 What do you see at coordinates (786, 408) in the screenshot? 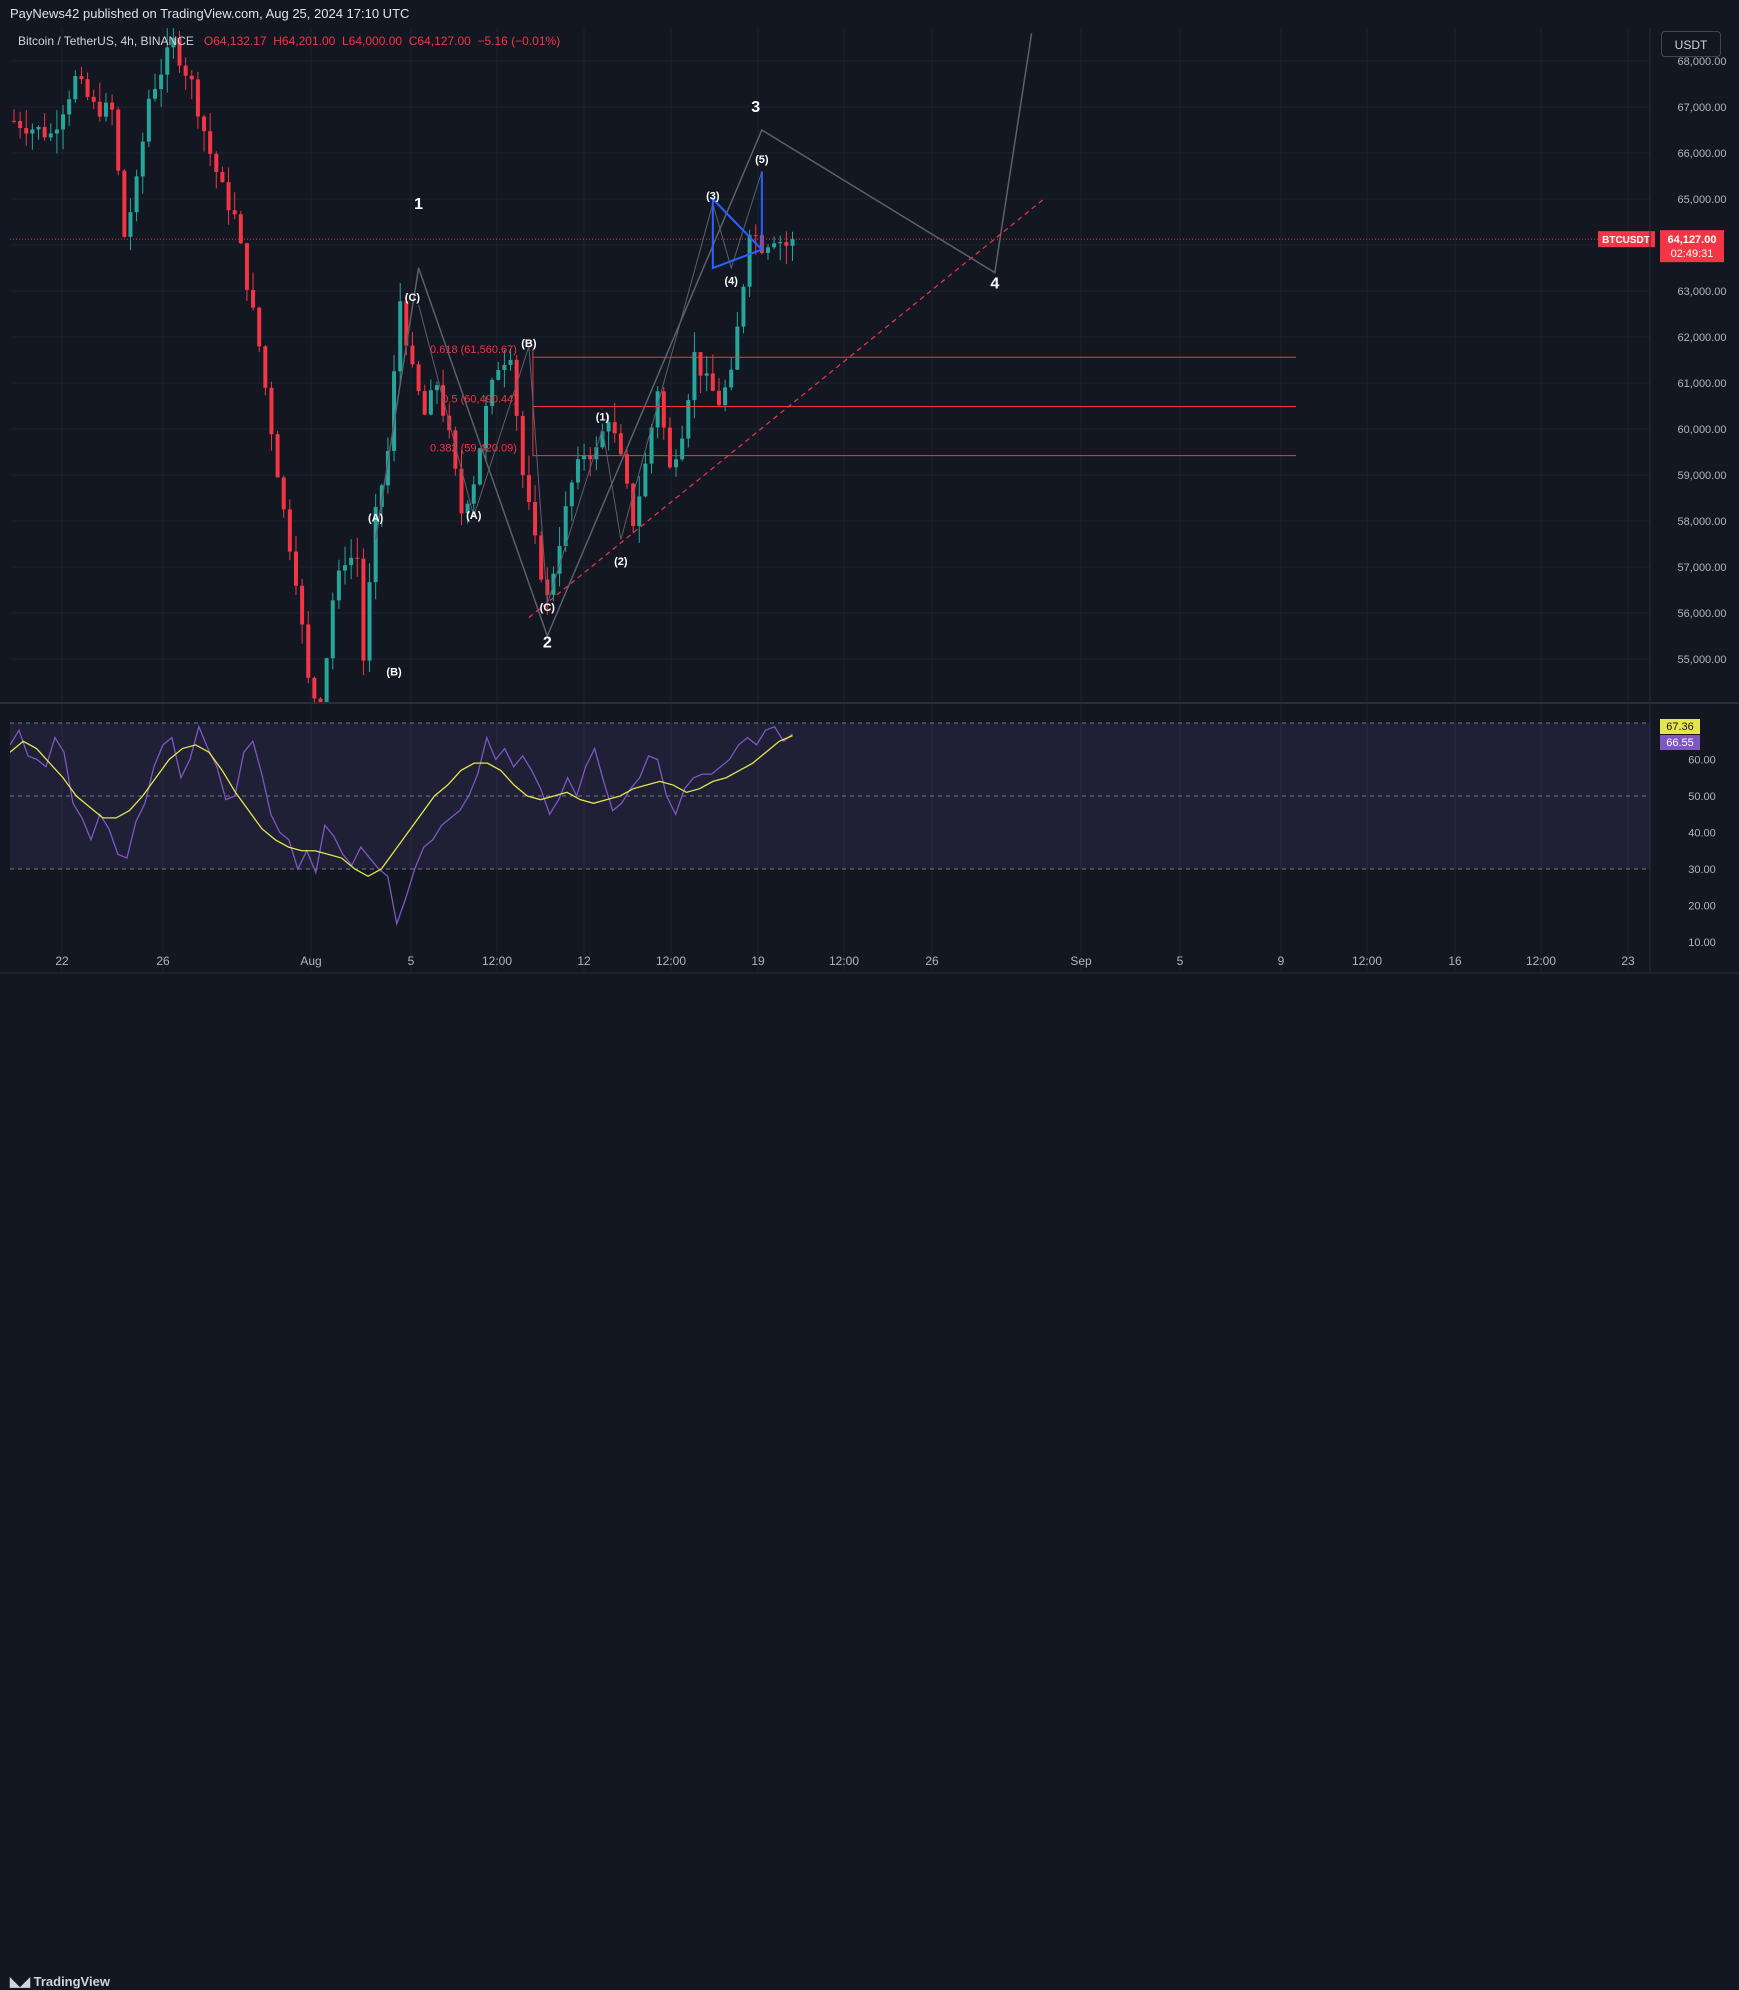
I see `support-trendline` at bounding box center [786, 408].